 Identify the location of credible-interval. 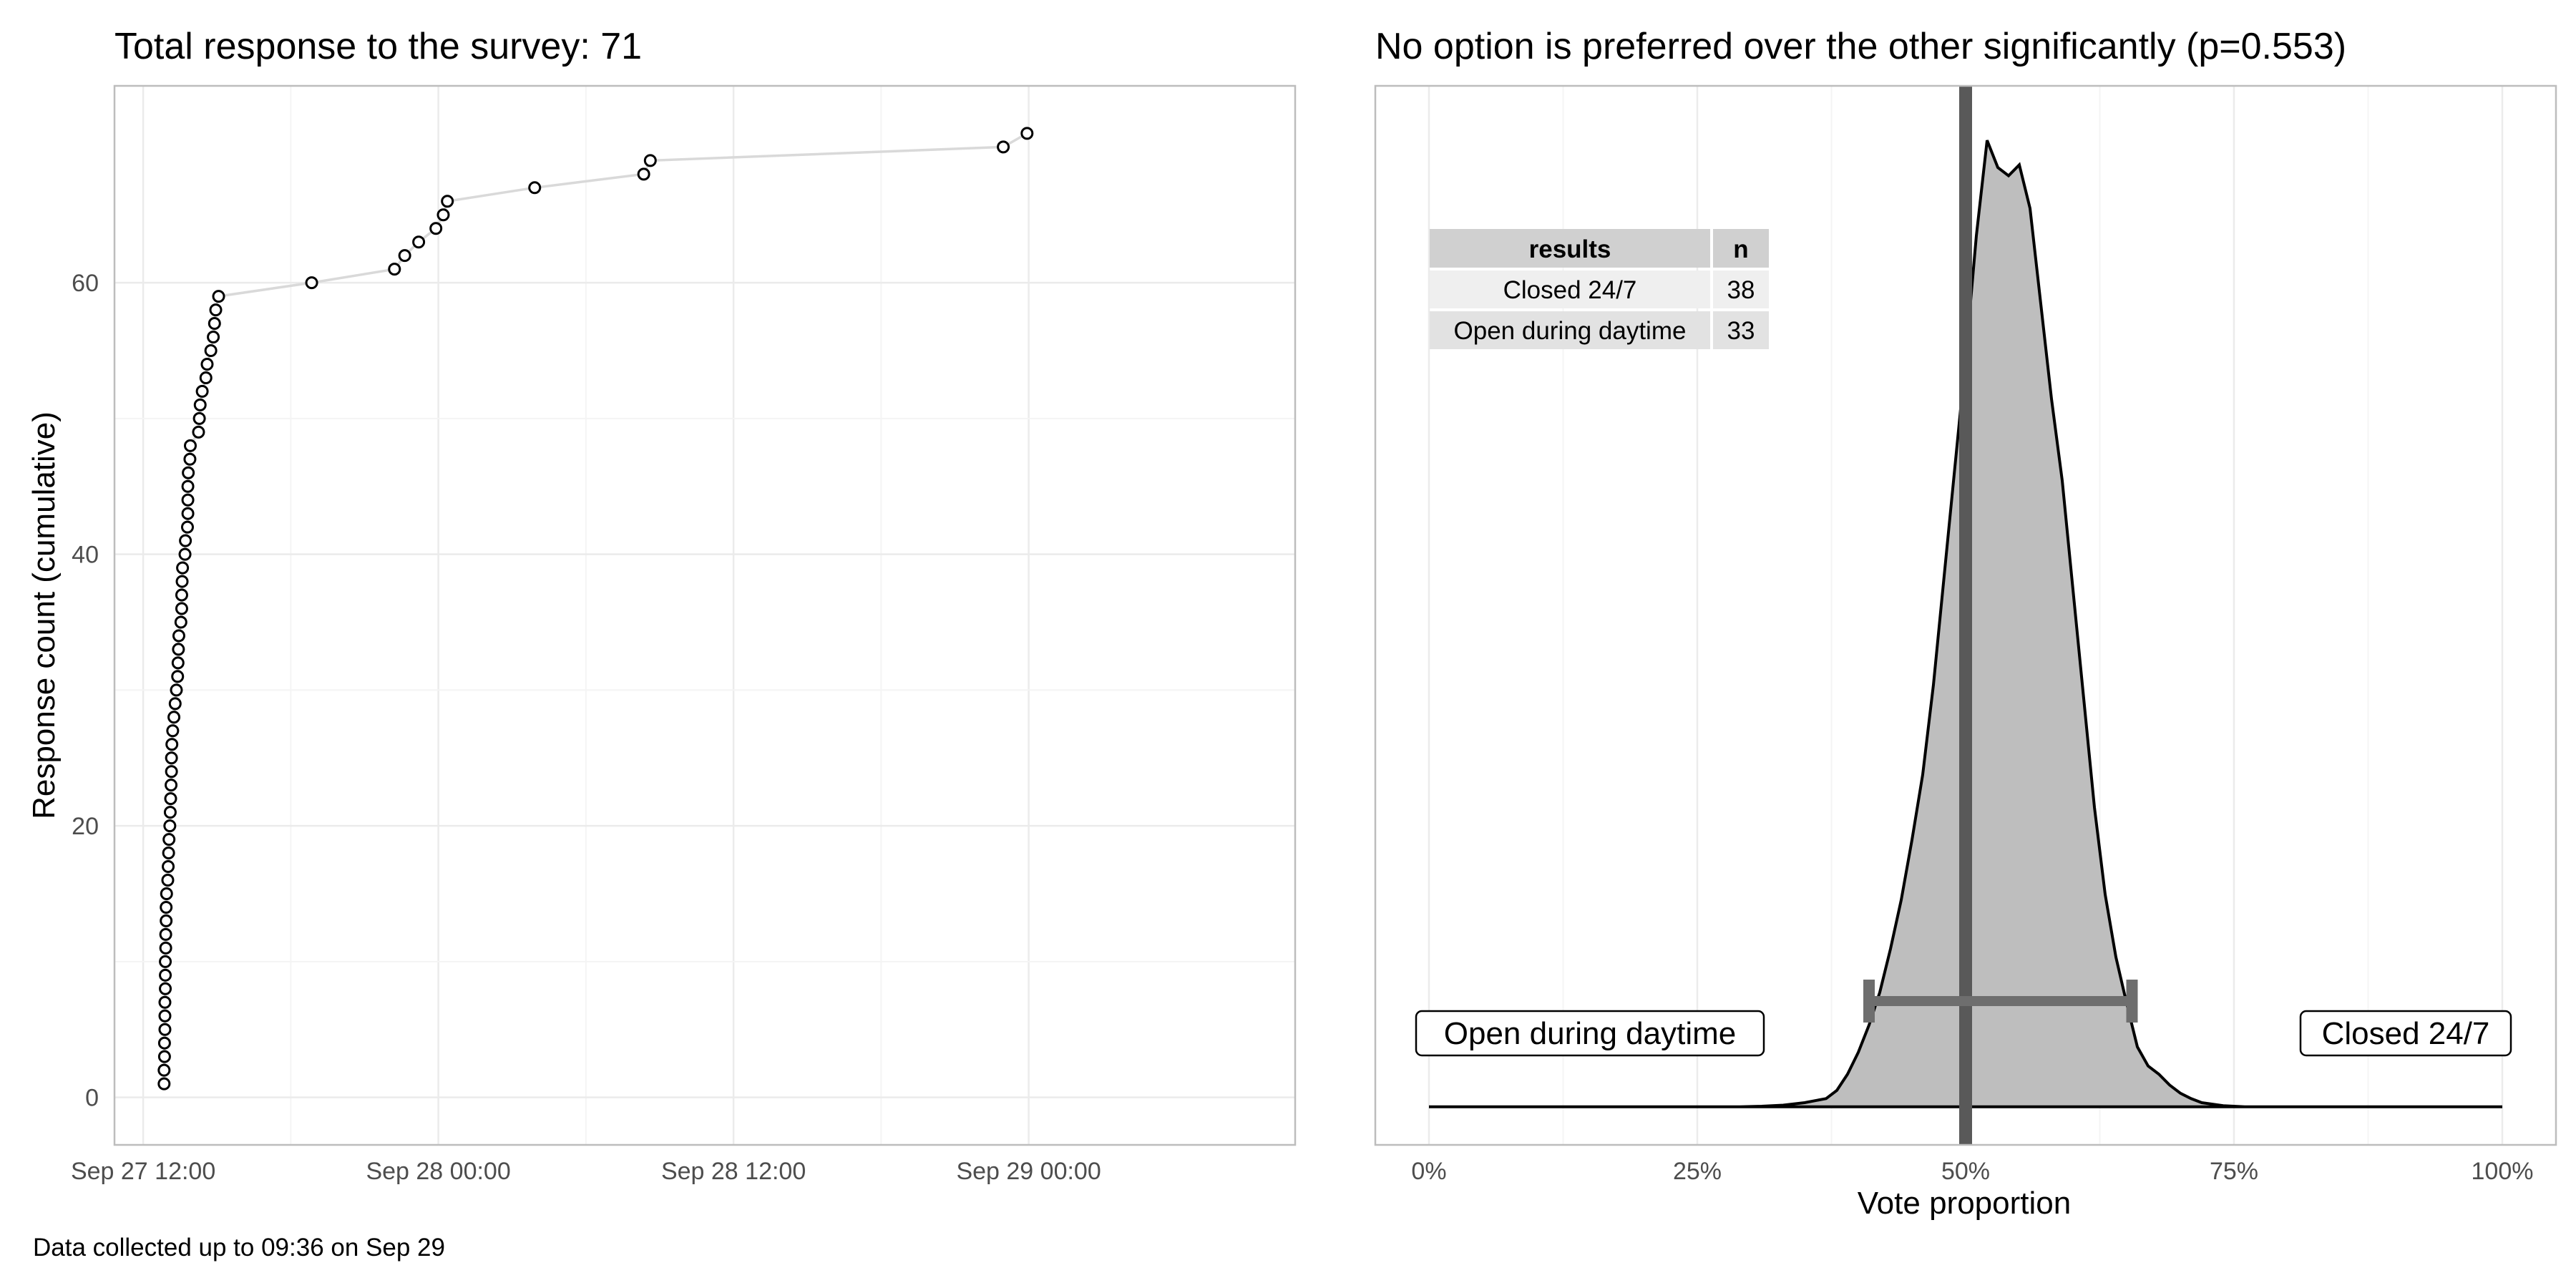
(2000, 1001).